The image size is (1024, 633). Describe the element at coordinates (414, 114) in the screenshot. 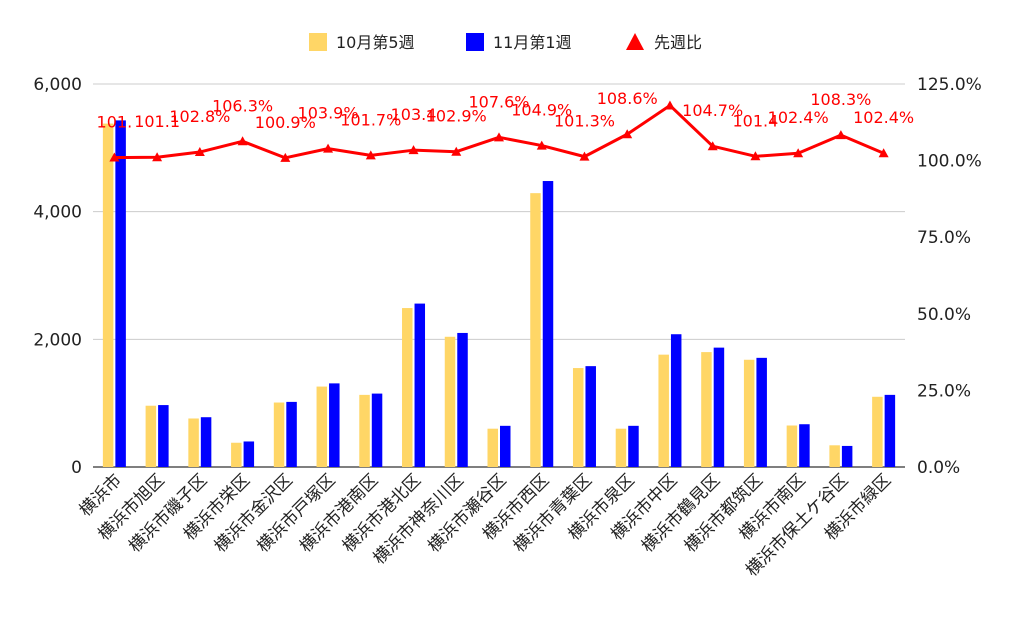

I see `ratio-data-label: 103.4` at that location.